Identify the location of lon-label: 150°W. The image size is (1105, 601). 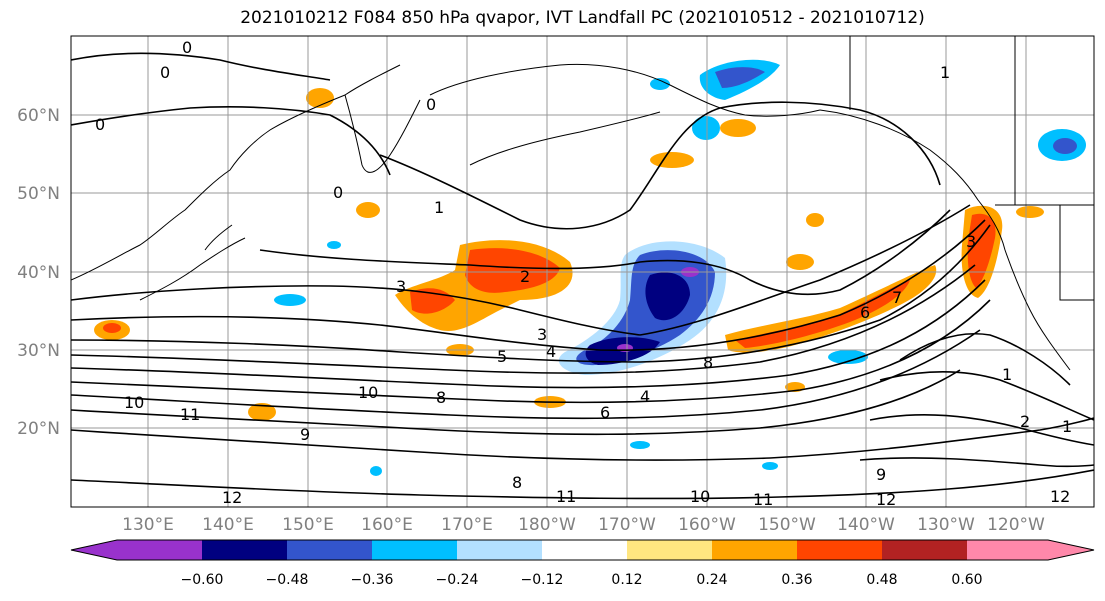
(787, 525).